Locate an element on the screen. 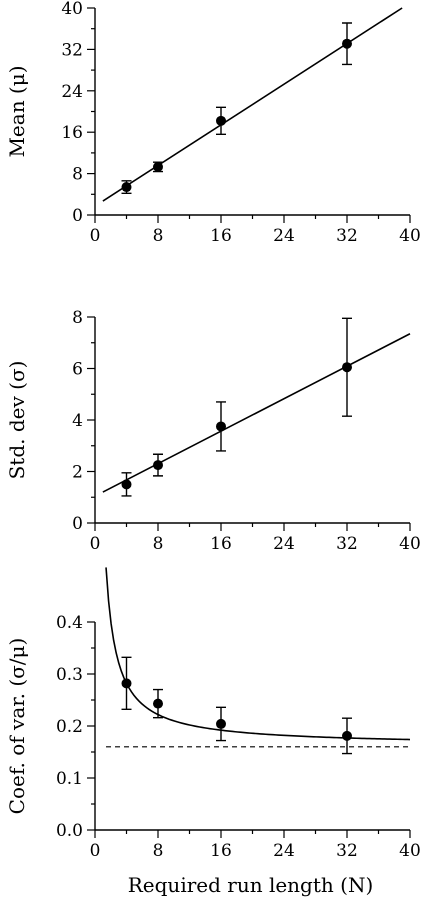  y-tick-label: 16 is located at coordinates (72, 133).